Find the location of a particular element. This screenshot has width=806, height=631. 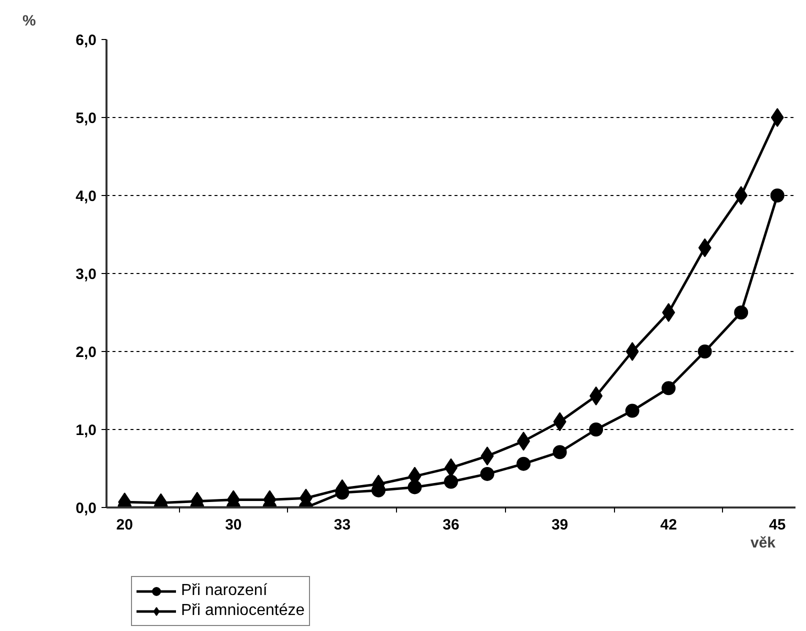

y-tick-label: 2,0 is located at coordinates (86, 352).